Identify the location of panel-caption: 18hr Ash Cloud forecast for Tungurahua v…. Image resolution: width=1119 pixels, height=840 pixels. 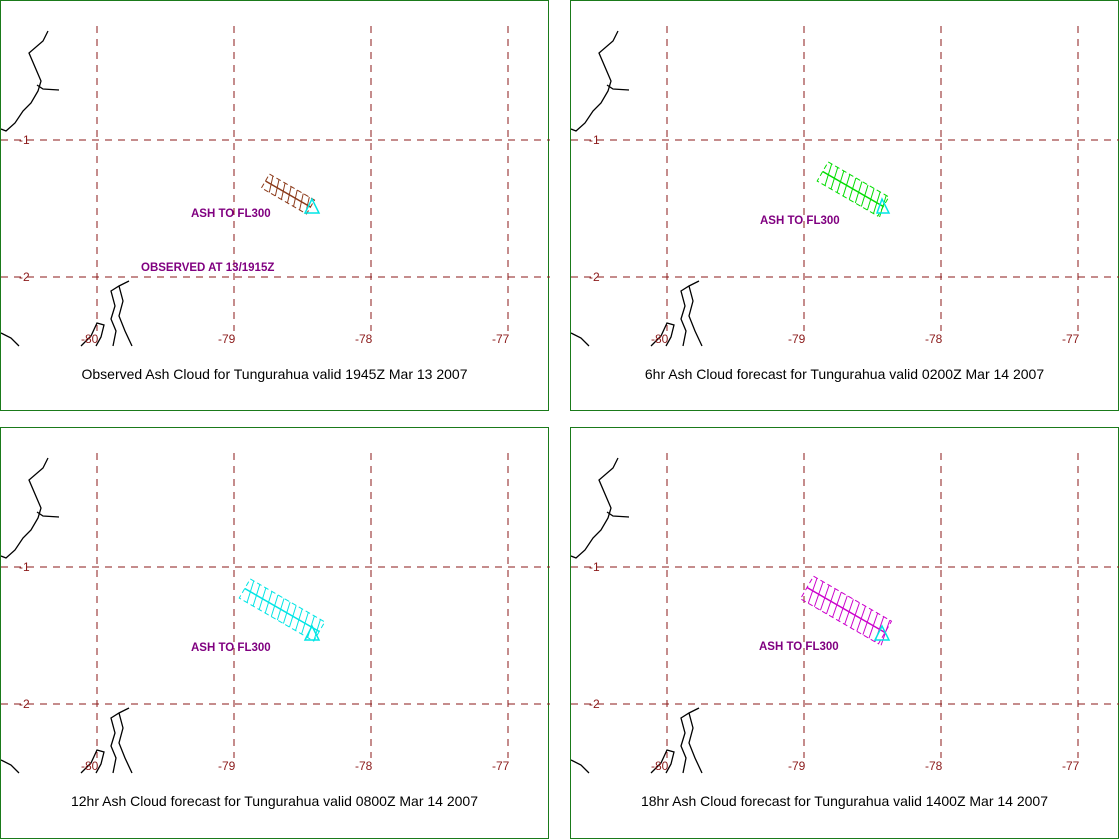
(844, 801).